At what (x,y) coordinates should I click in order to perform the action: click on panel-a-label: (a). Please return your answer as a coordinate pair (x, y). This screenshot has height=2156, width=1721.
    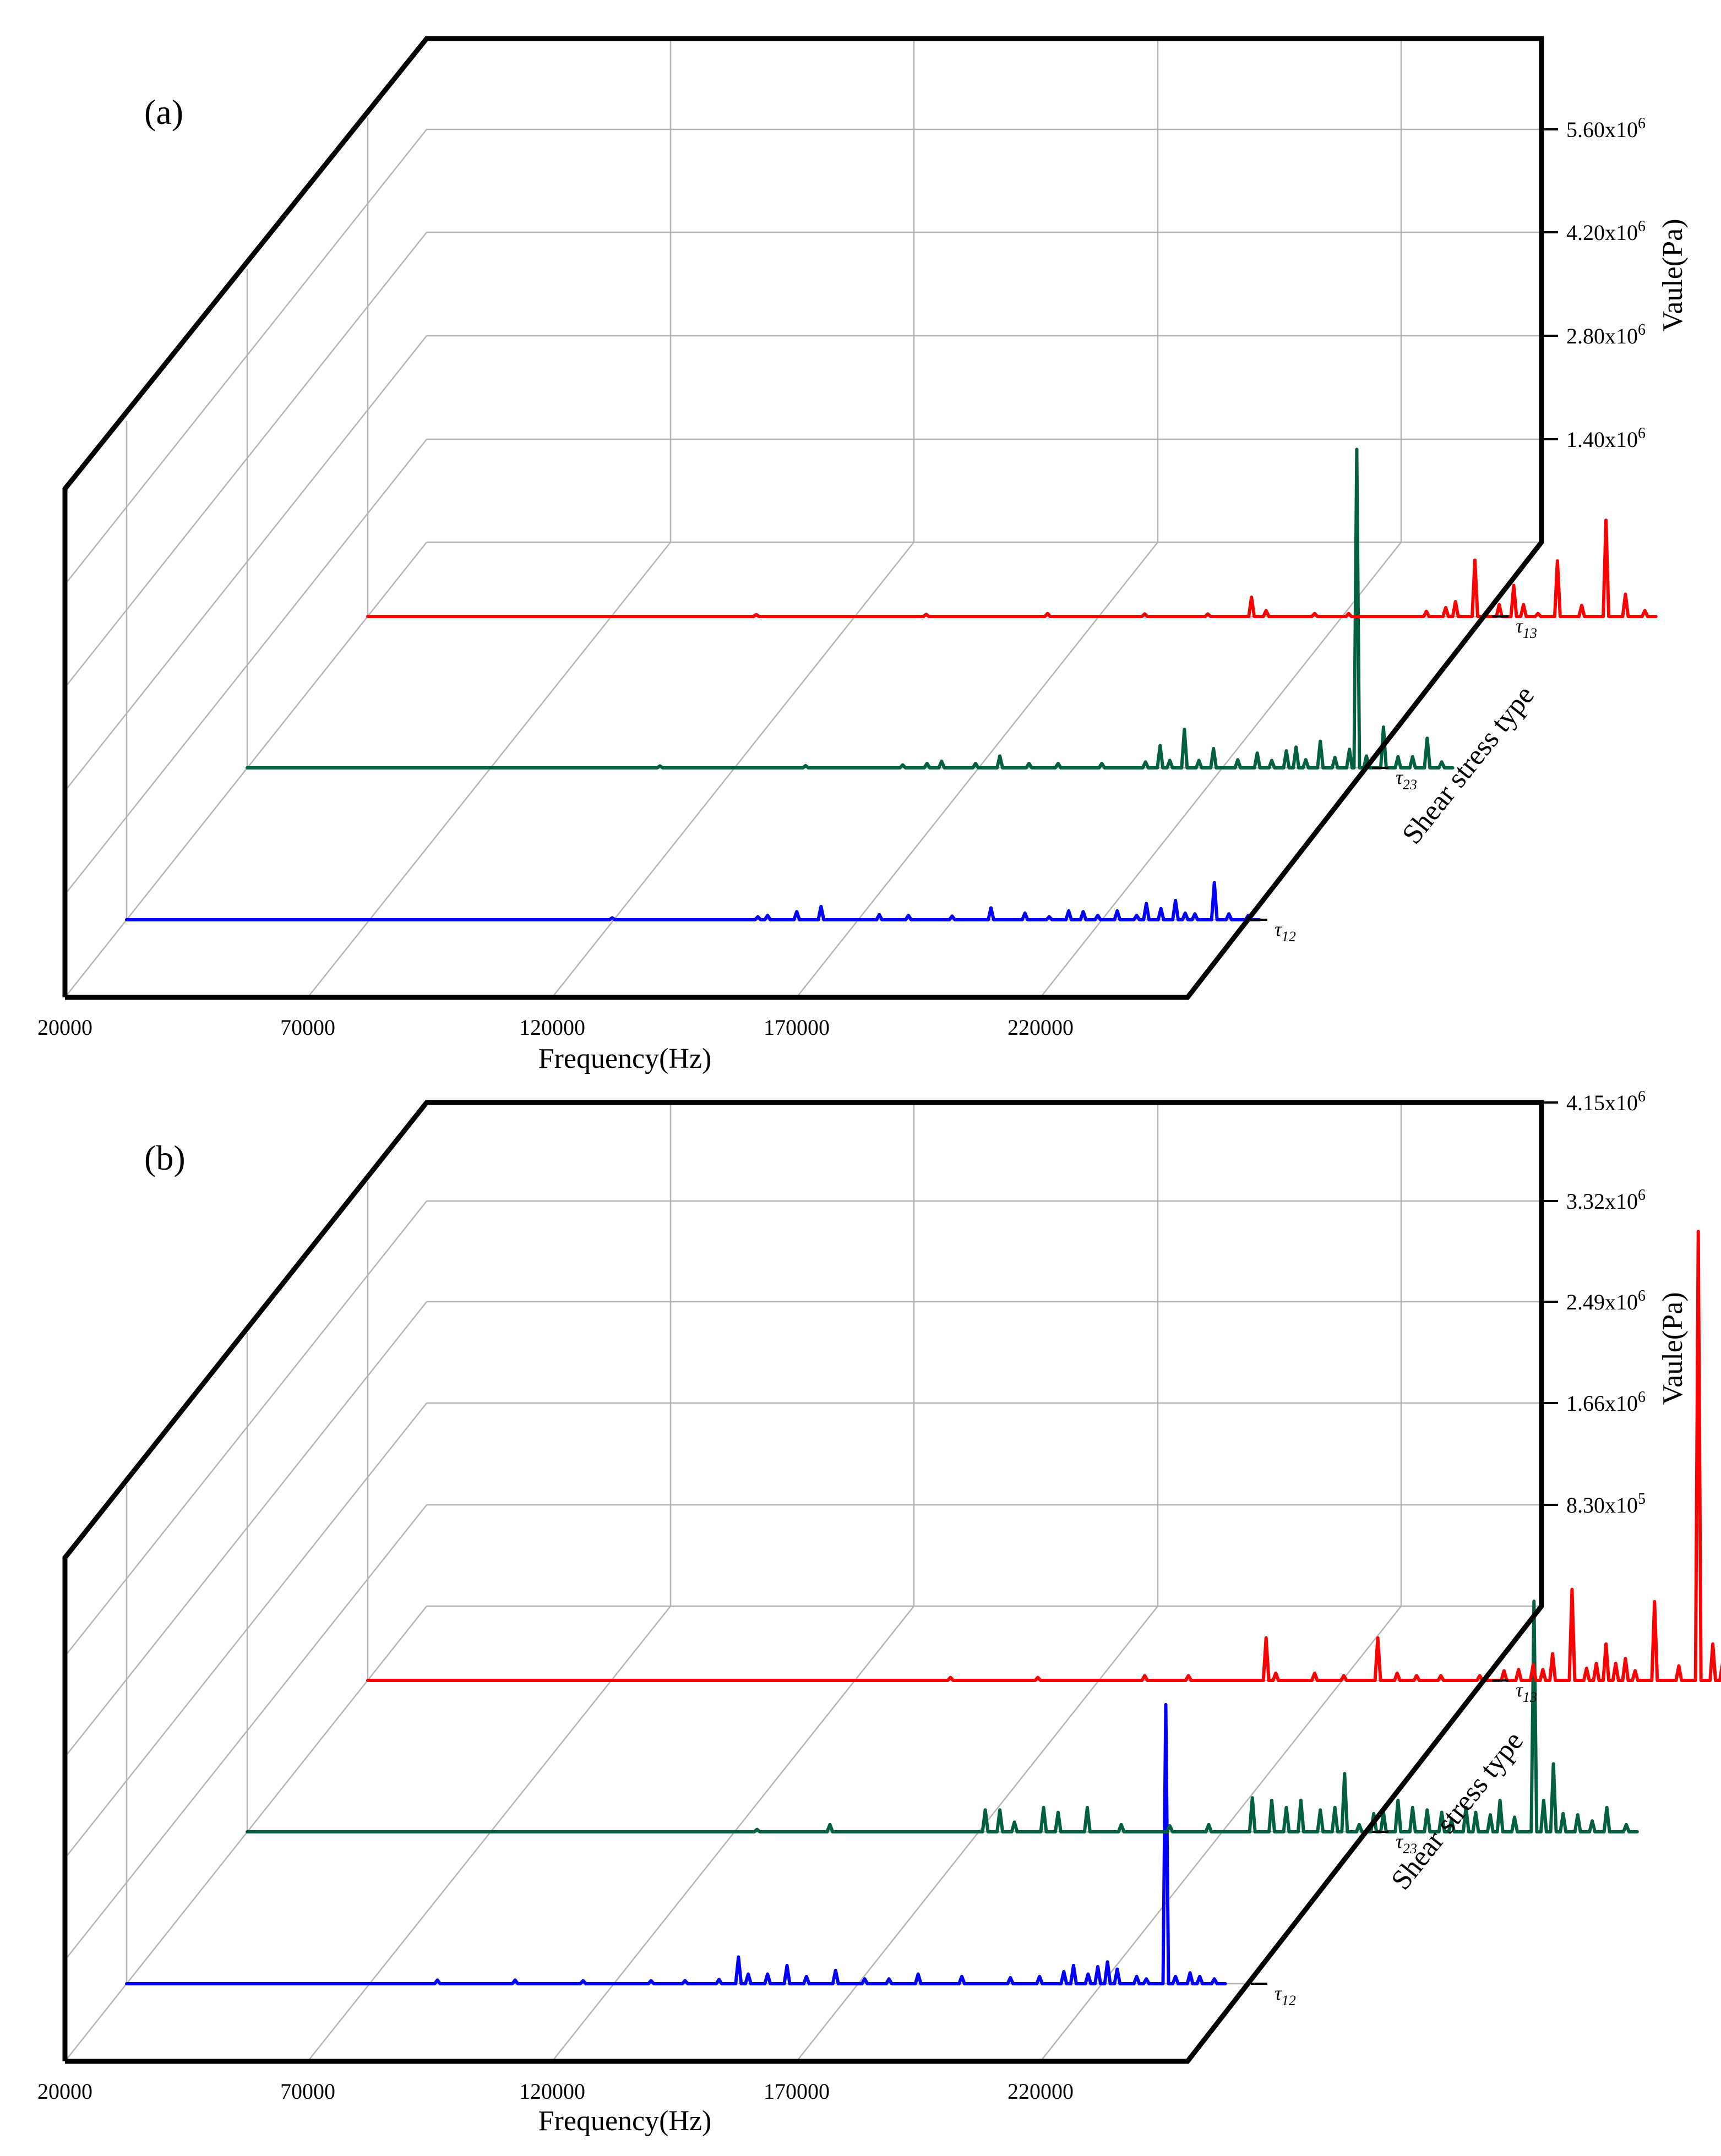
    Looking at the image, I should click on (163, 112).